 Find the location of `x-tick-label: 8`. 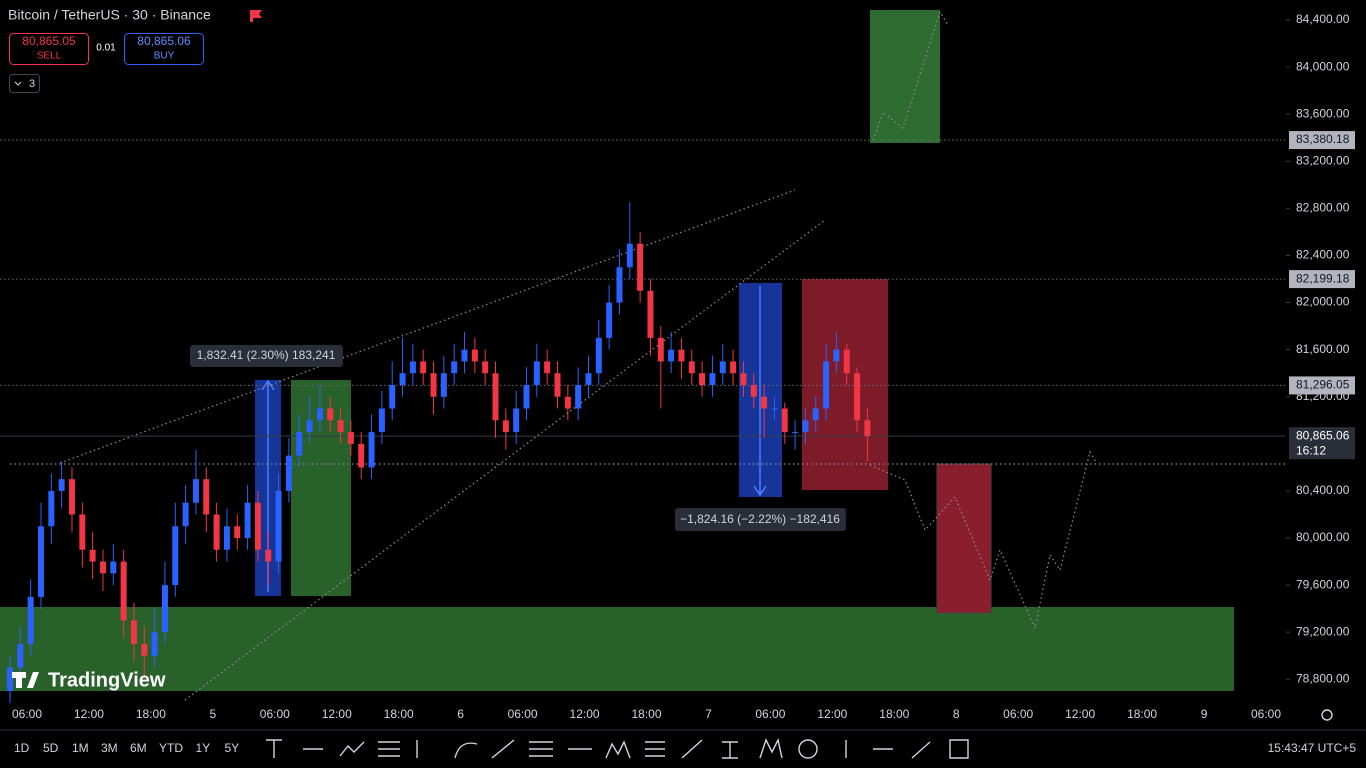

x-tick-label: 8 is located at coordinates (956, 714).